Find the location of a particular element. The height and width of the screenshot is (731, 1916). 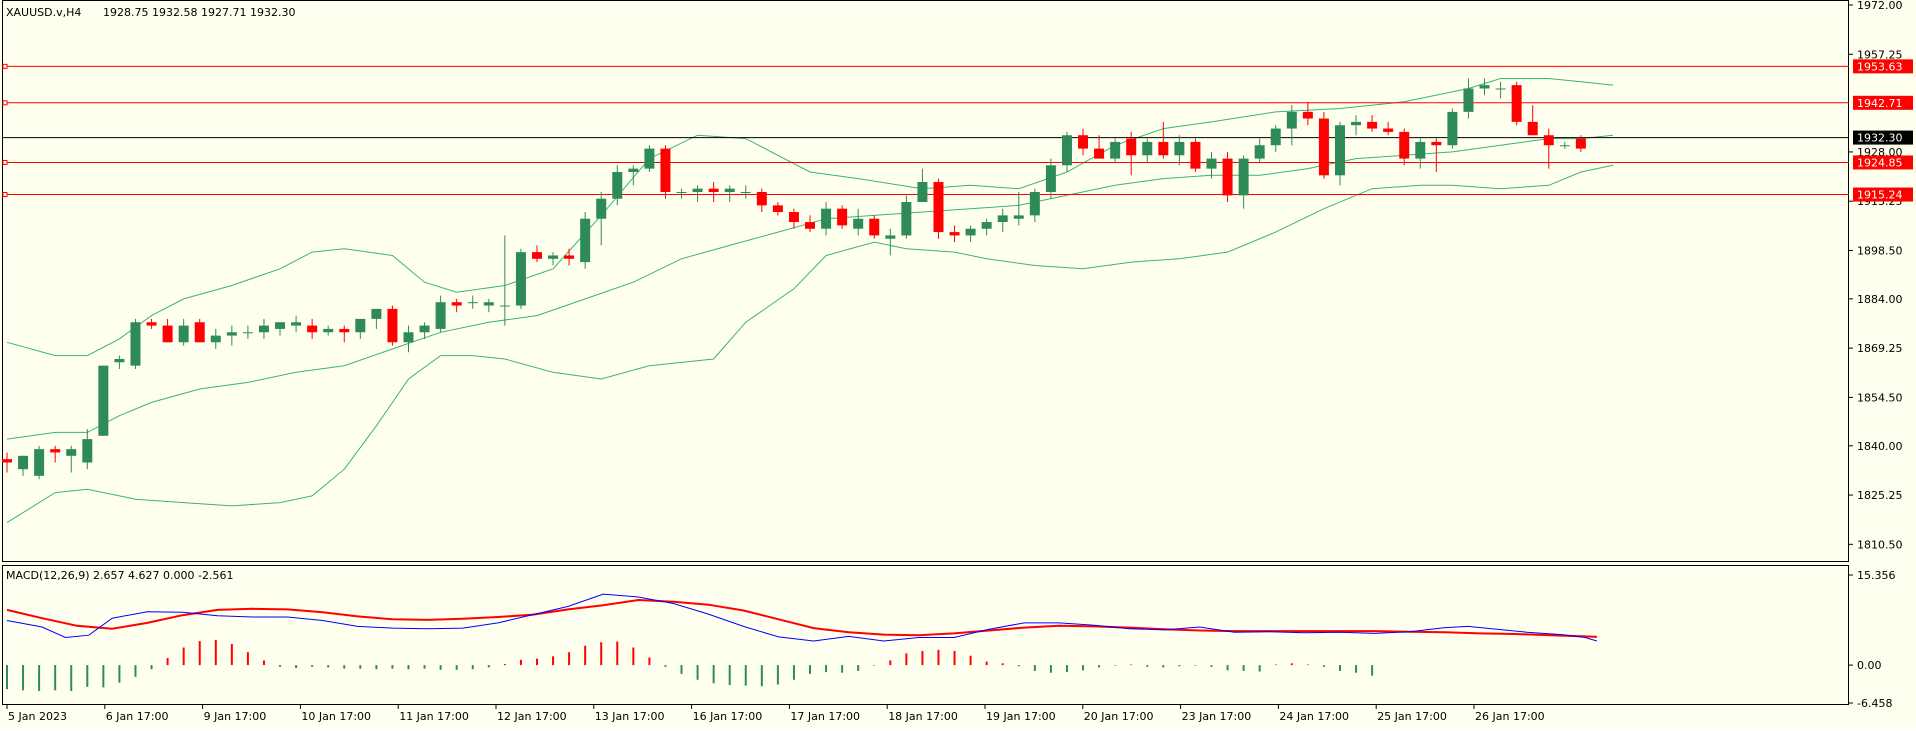

level-tag-label: 1942.71 is located at coordinates (1880, 103).